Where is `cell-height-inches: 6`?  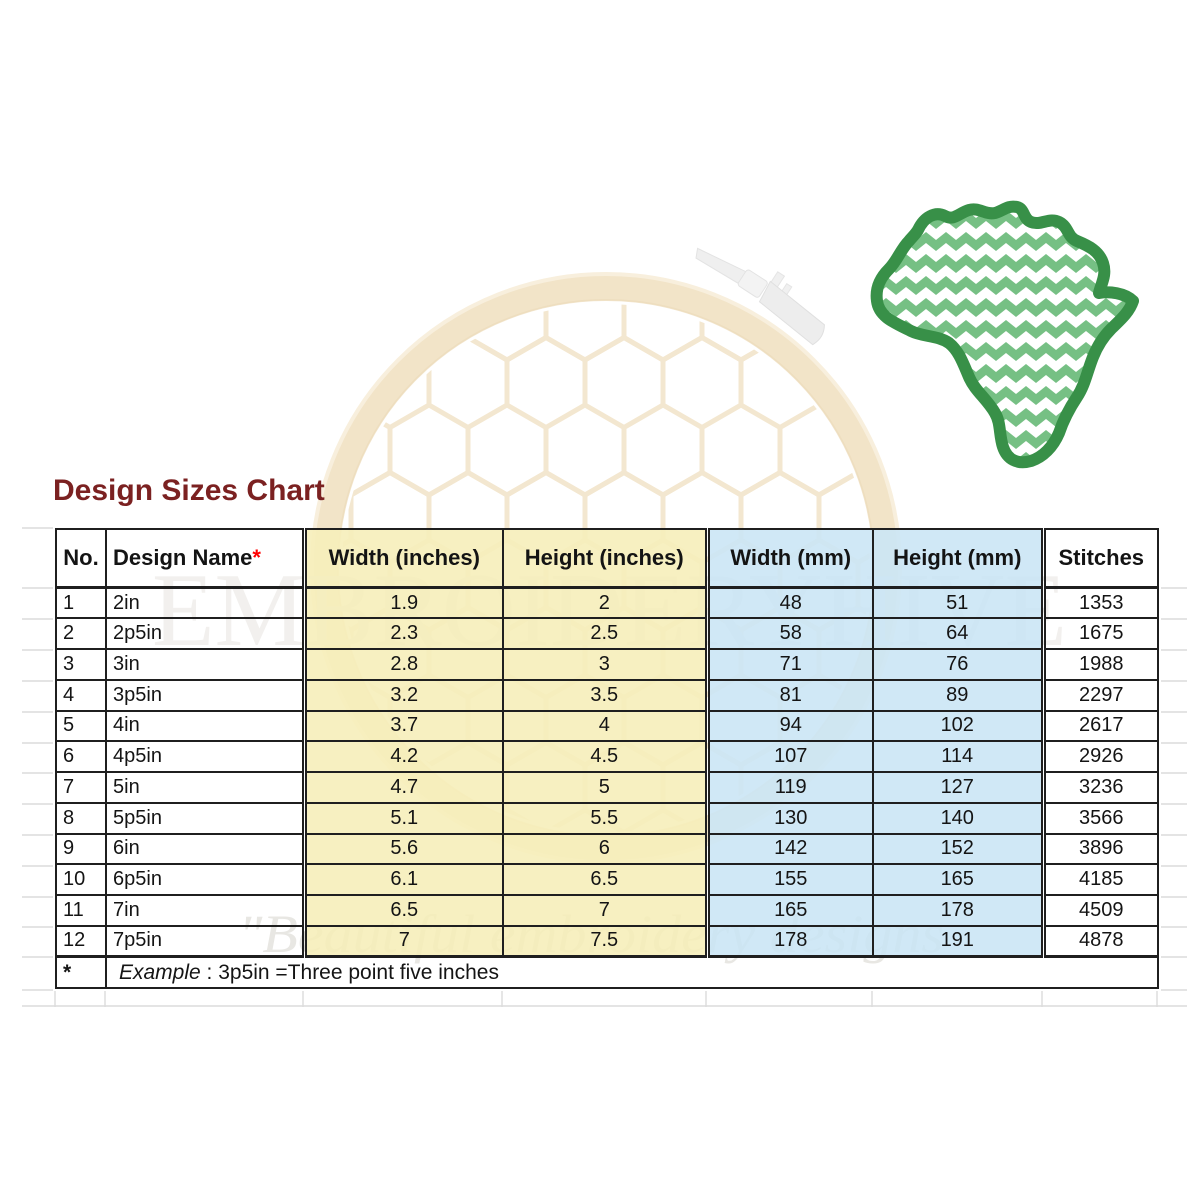 cell-height-inches: 6 is located at coordinates (605, 849).